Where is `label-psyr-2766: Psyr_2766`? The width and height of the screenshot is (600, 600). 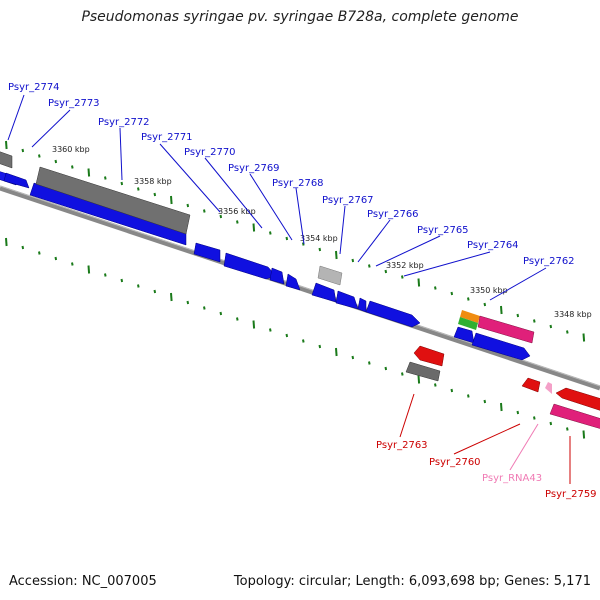
label-psyr-2766: Psyr_2766 is located at coordinates (393, 214).